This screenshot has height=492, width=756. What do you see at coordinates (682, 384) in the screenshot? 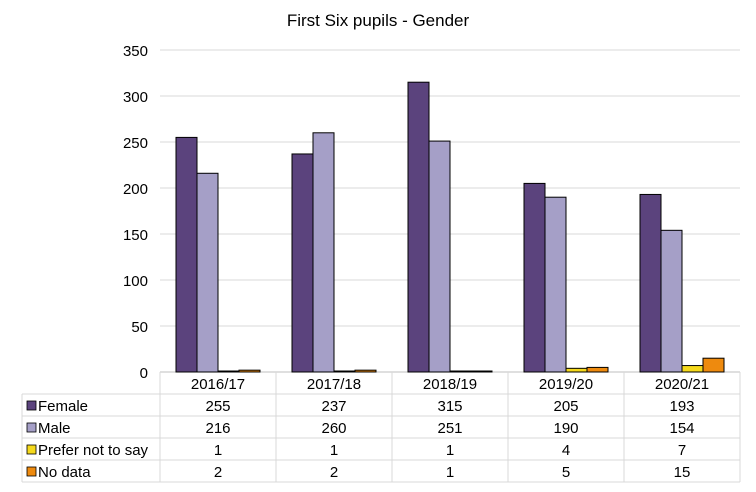
I see `x-tick-label: 2020/21` at bounding box center [682, 384].